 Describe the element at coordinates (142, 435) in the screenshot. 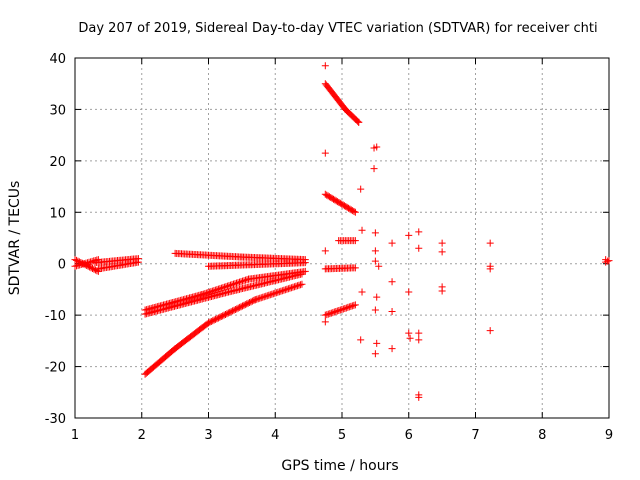

I see `x-tick-label: 2` at that location.